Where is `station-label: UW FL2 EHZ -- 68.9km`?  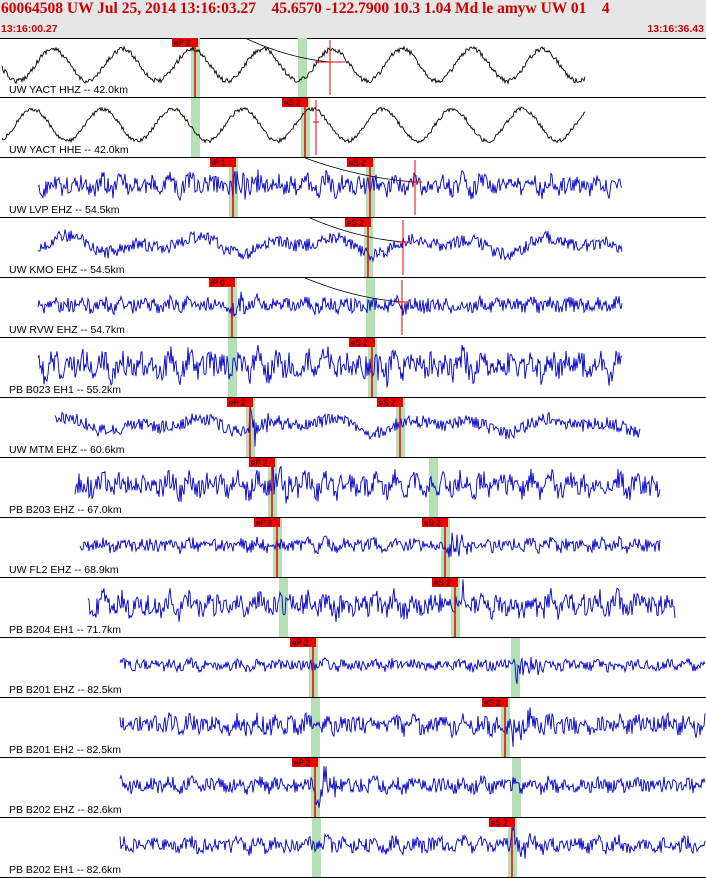
station-label: UW FL2 EHZ -- 68.9km is located at coordinates (64, 570).